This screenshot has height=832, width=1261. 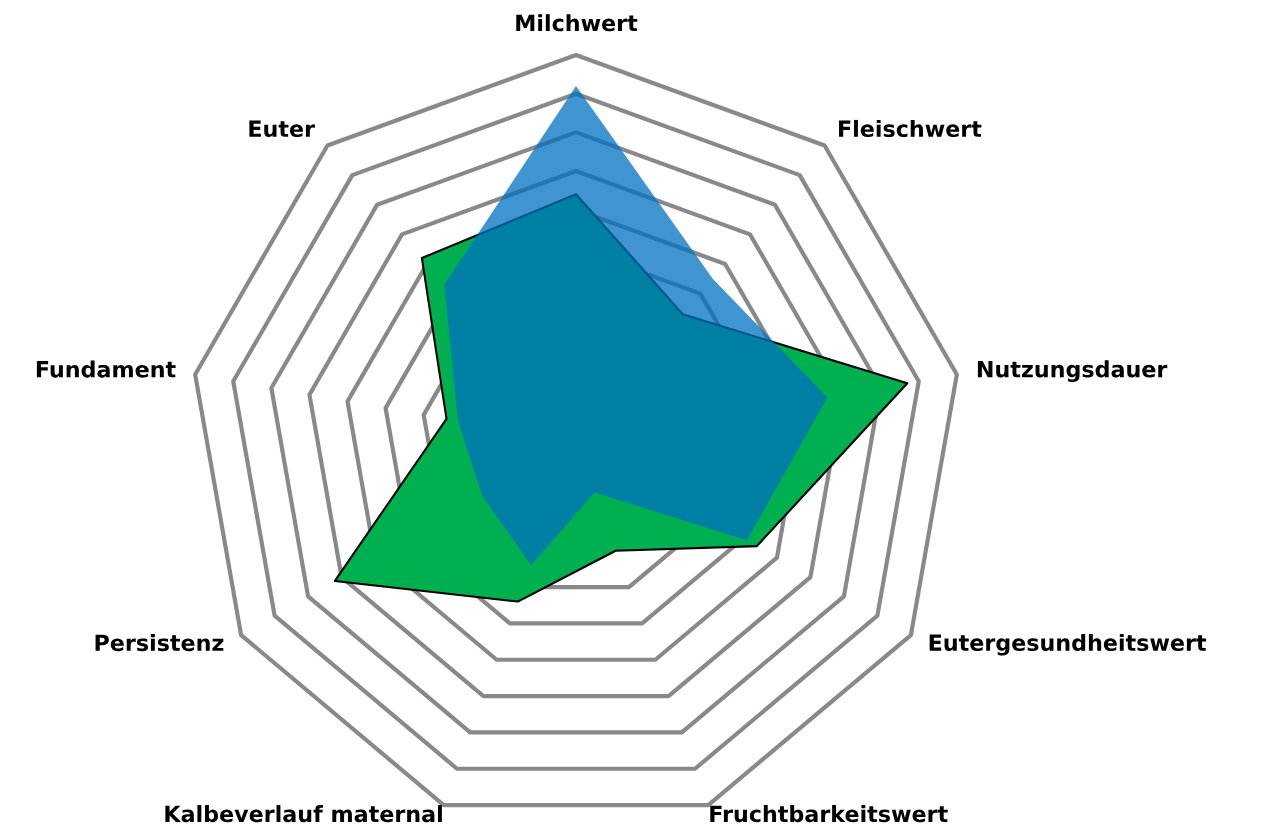 What do you see at coordinates (1072, 371) in the screenshot?
I see `spoke-label: Nutzungsdauer` at bounding box center [1072, 371].